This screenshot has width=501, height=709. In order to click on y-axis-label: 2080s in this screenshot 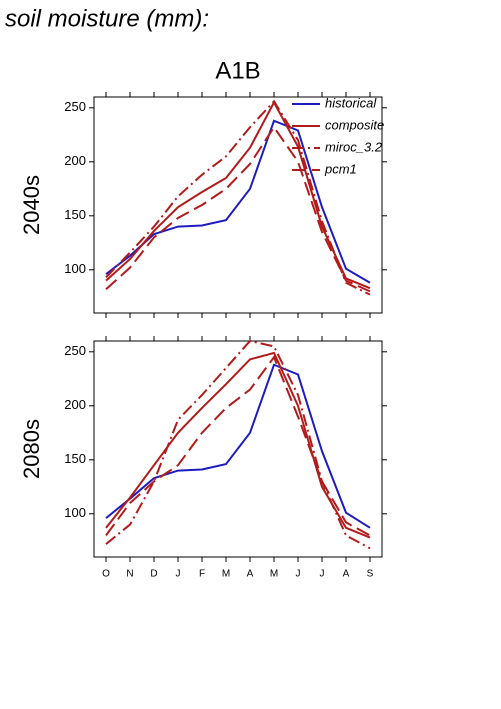, I will do `click(31, 449)`.